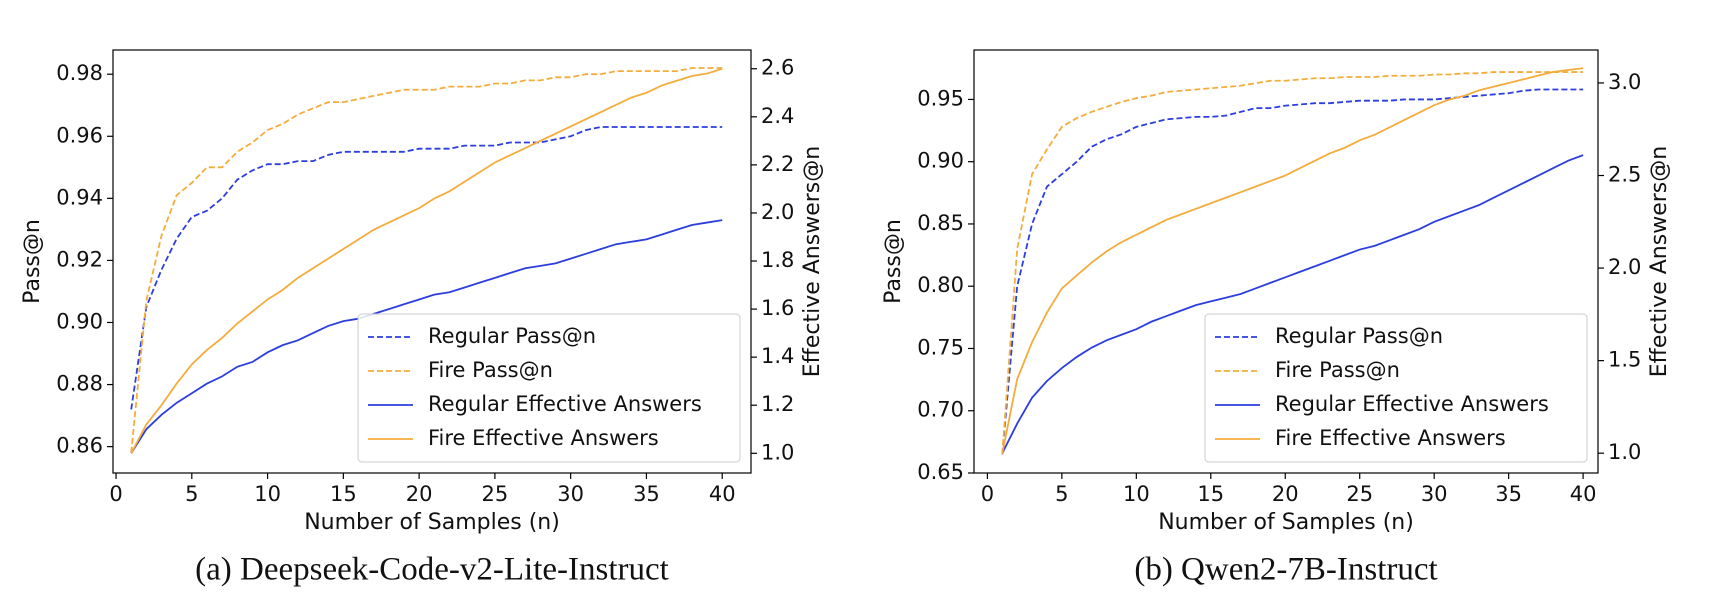  Describe the element at coordinates (79, 135) in the screenshot. I see `y-tick-label: 0.96` at that location.